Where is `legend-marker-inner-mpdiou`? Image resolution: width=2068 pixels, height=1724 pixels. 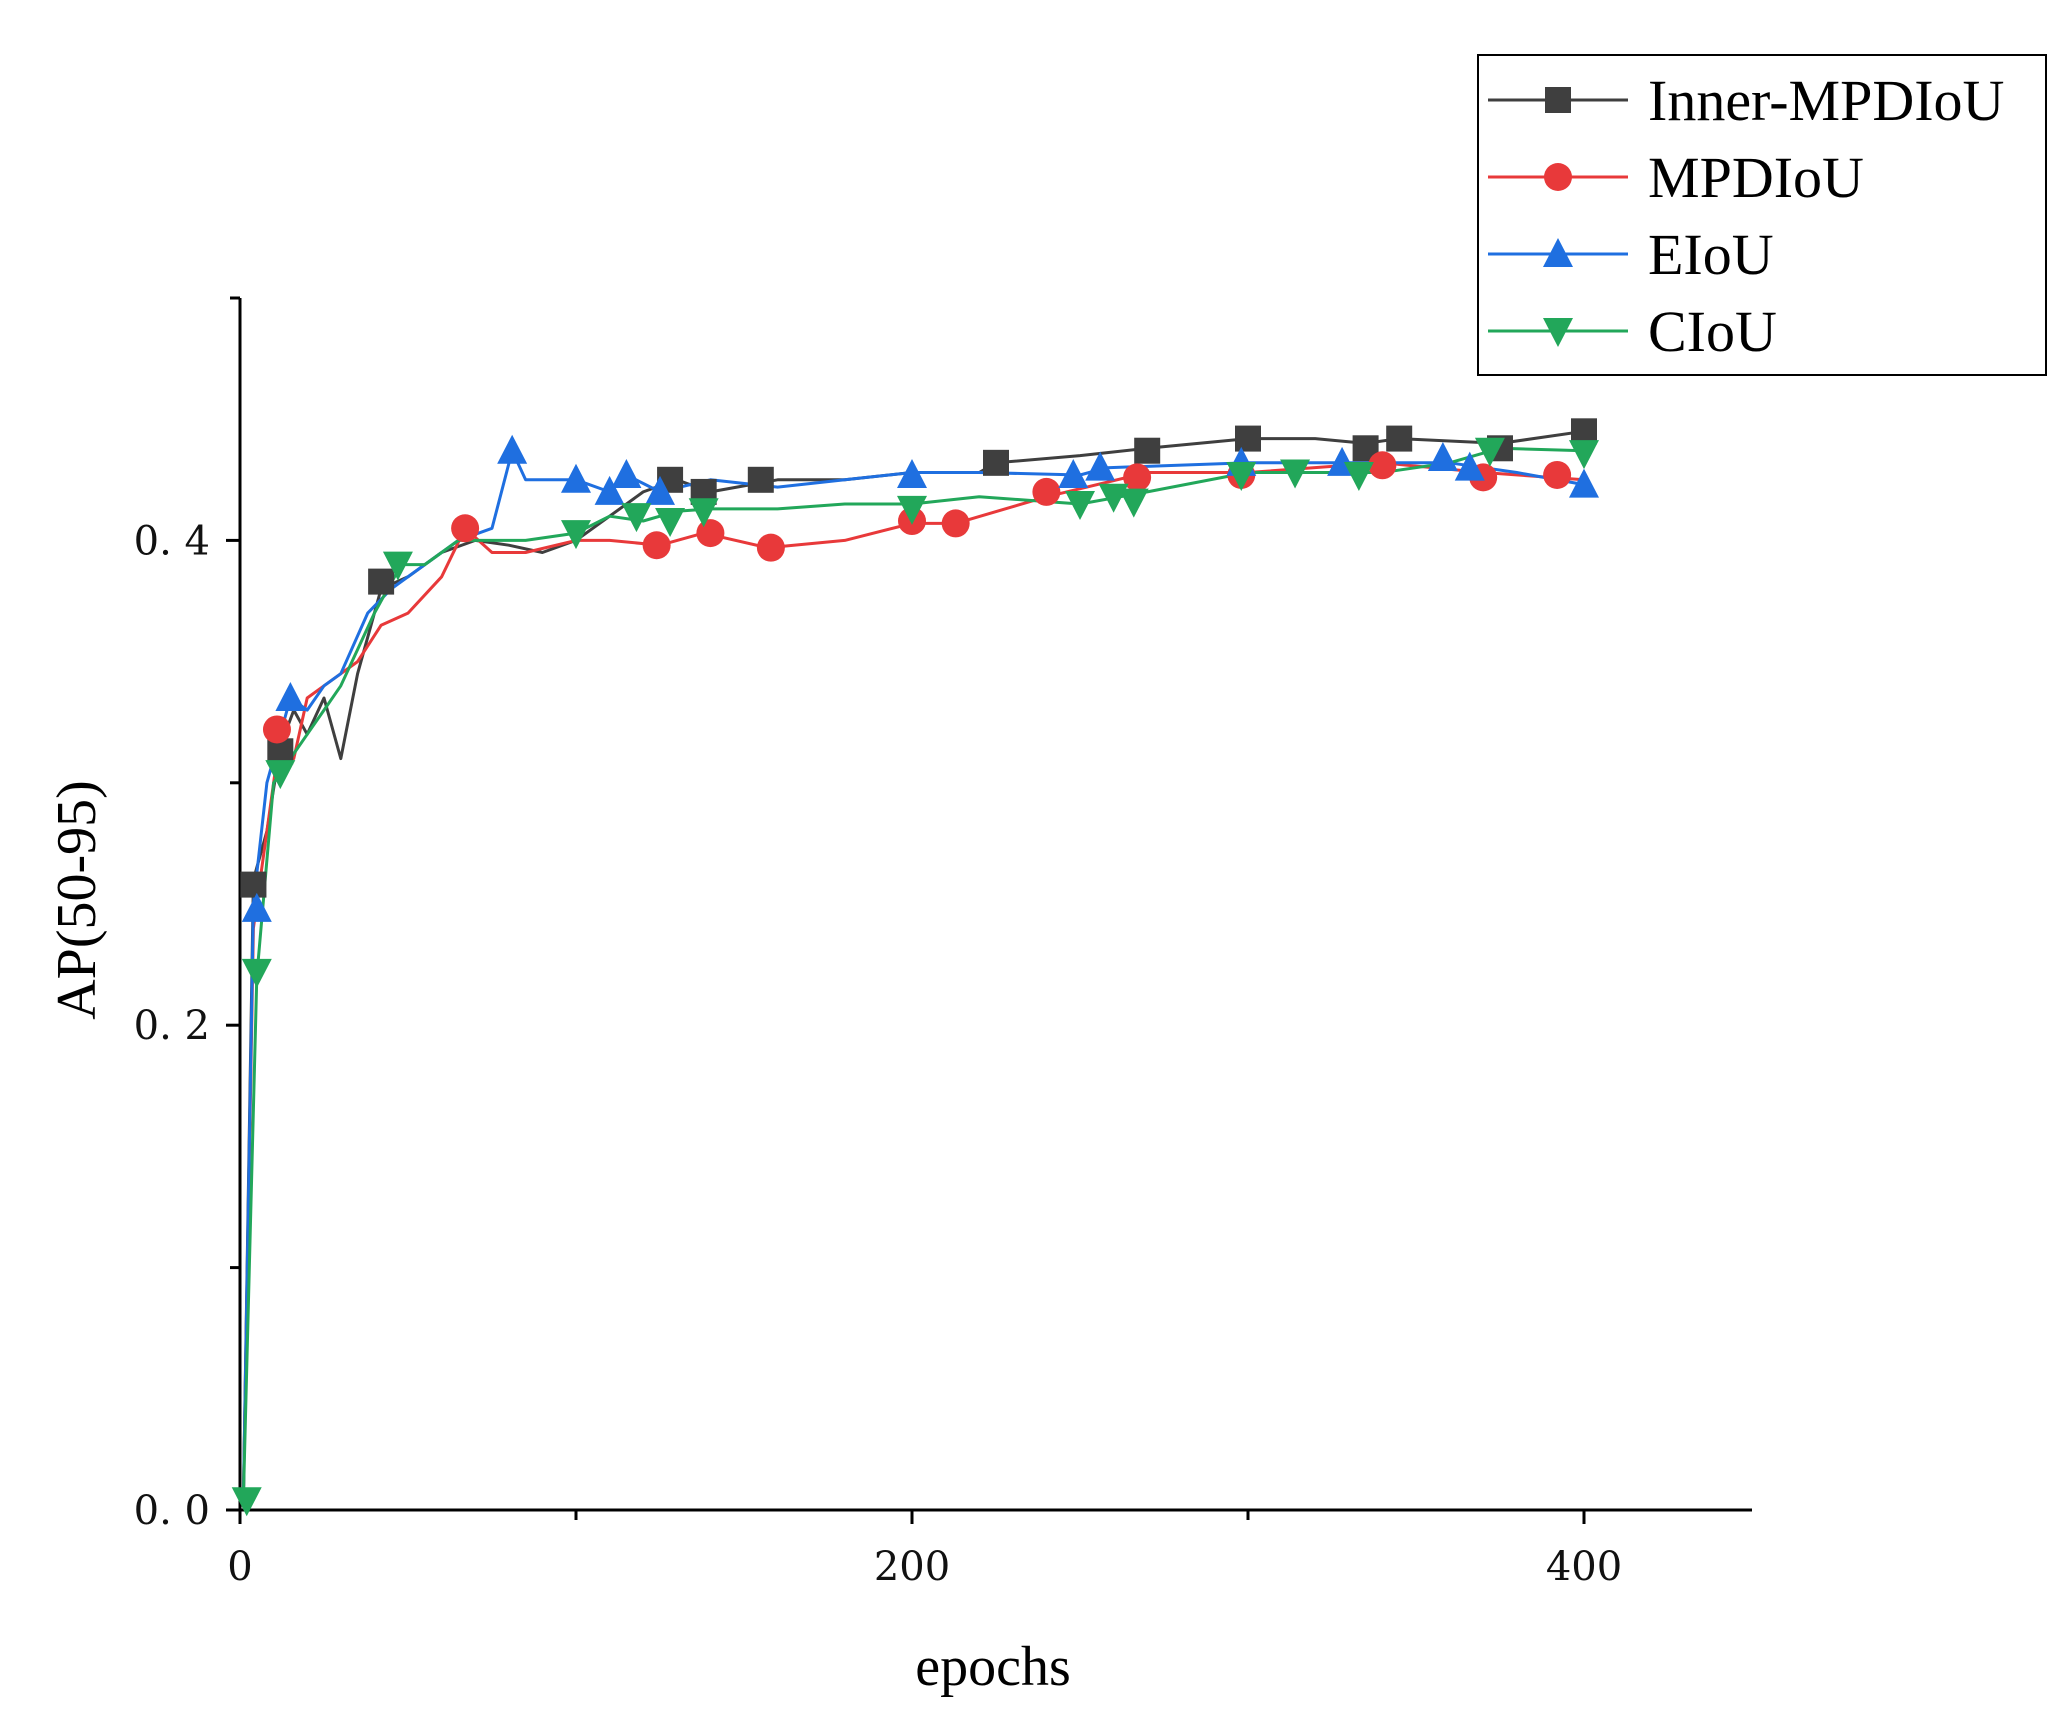
legend-marker-inner-mpdiou is located at coordinates (1558, 100).